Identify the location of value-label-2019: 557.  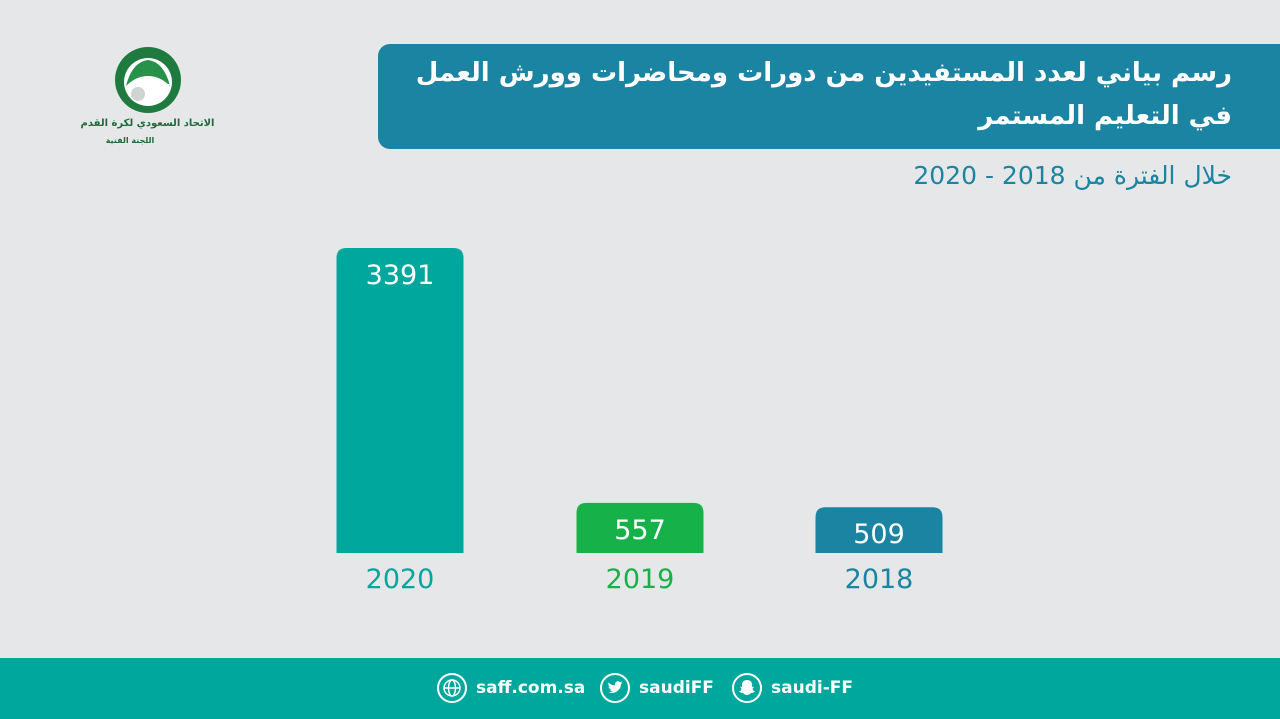
(640, 530).